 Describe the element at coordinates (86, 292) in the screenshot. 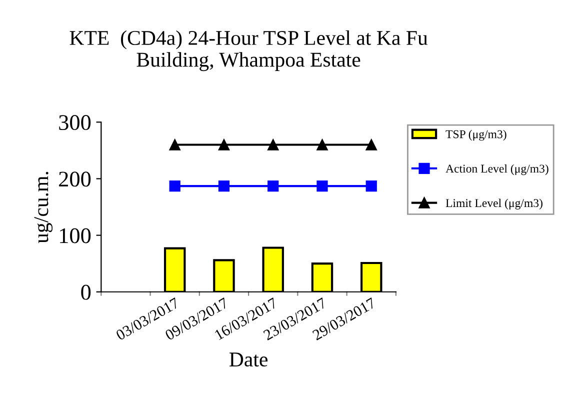

I see `y-tick-label: 0` at that location.